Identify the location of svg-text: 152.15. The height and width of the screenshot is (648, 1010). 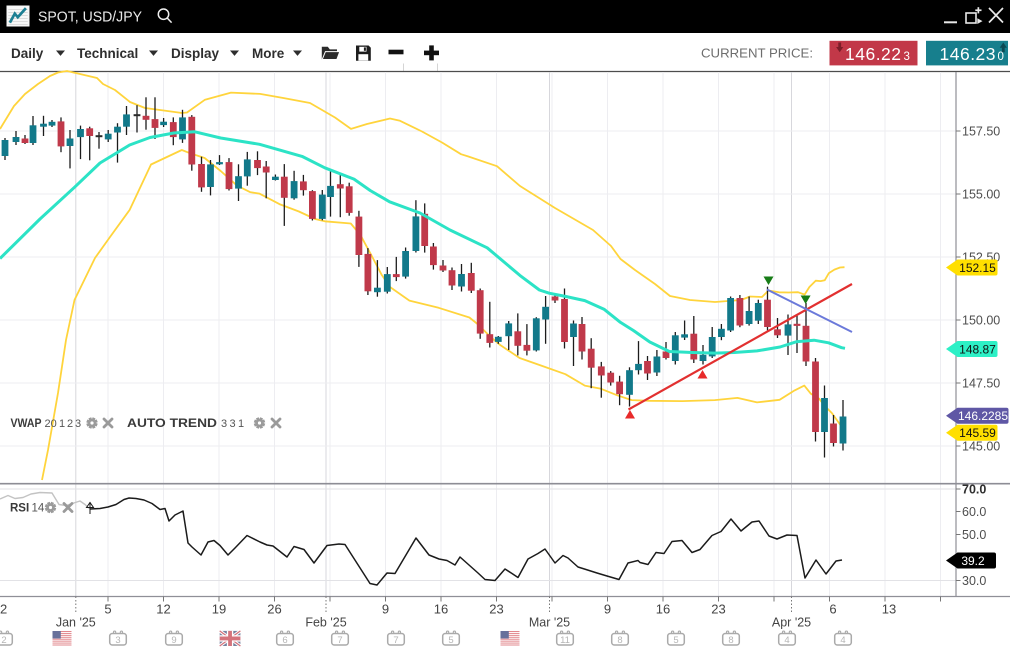
(977, 268).